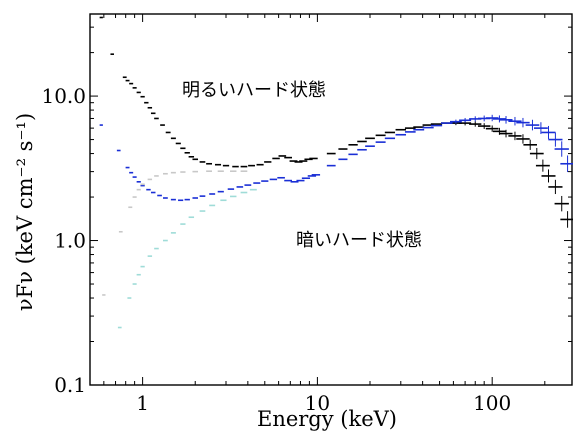  I want to click on x-axis-label: Energy (keV), so click(327, 419).